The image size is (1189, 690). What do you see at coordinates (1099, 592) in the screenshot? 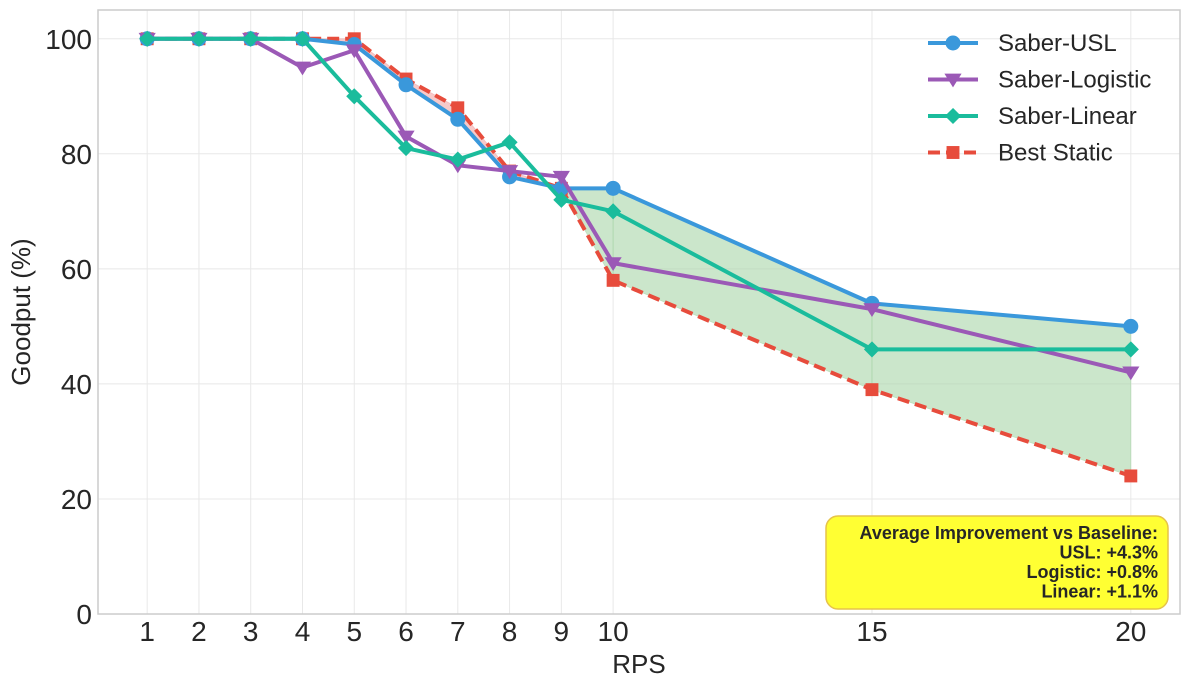
I see `annotation-line: Linear: +1.1%` at bounding box center [1099, 592].